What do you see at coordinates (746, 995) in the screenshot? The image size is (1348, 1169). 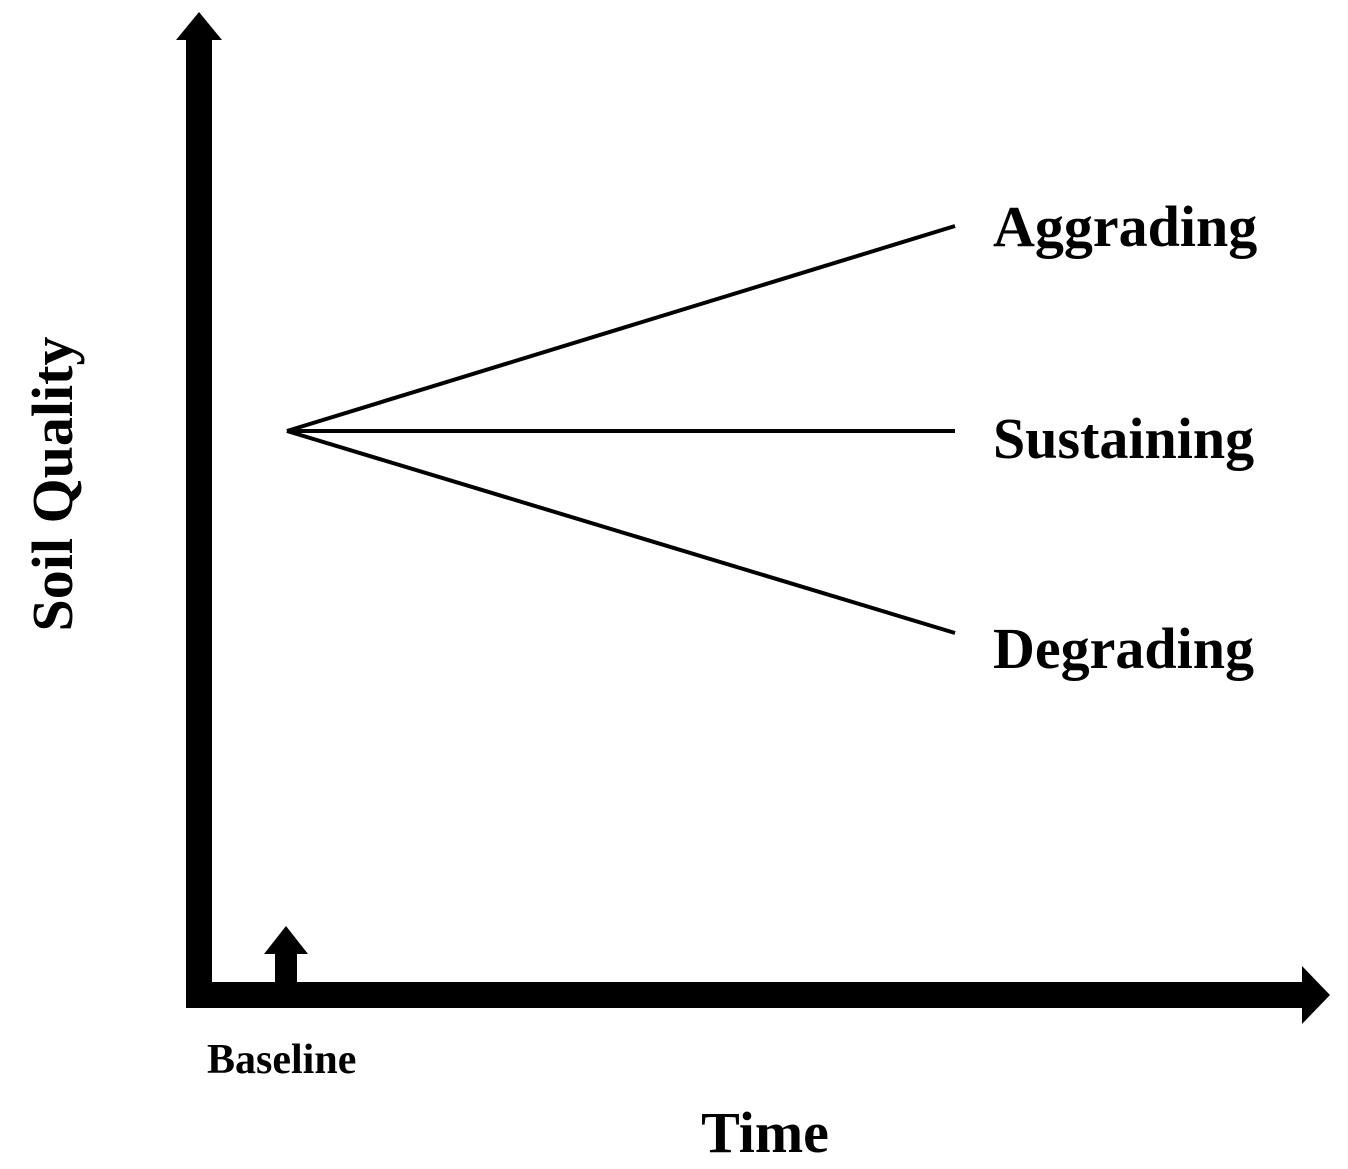 I see `x-axis-shaft` at bounding box center [746, 995].